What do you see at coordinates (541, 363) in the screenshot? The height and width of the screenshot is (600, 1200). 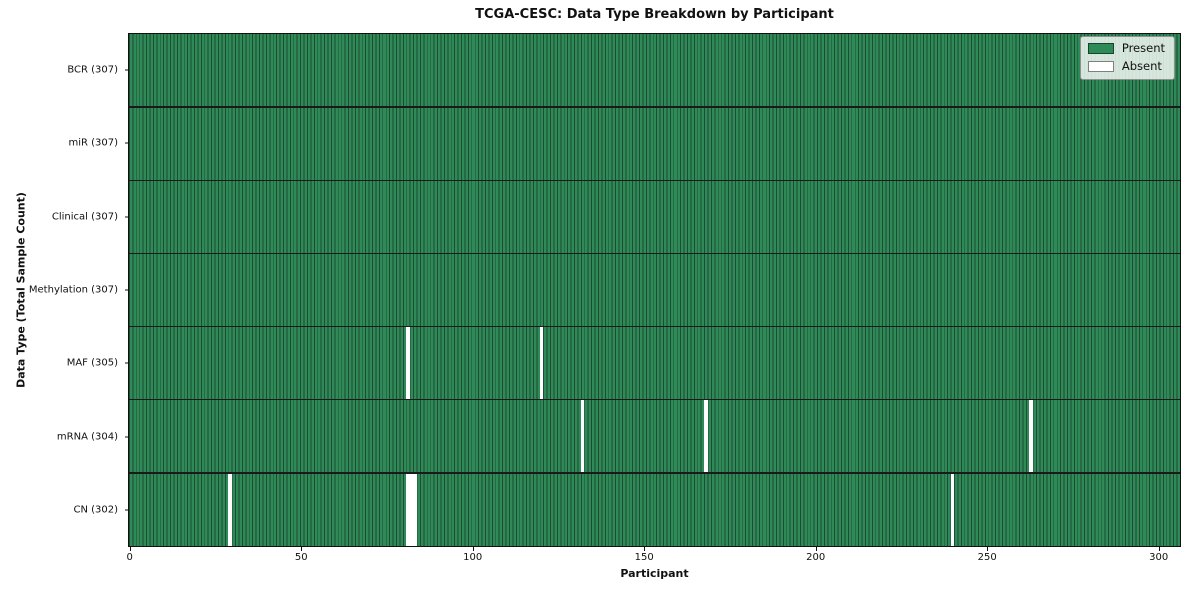 I see `absent-mark-maf-p120` at bounding box center [541, 363].